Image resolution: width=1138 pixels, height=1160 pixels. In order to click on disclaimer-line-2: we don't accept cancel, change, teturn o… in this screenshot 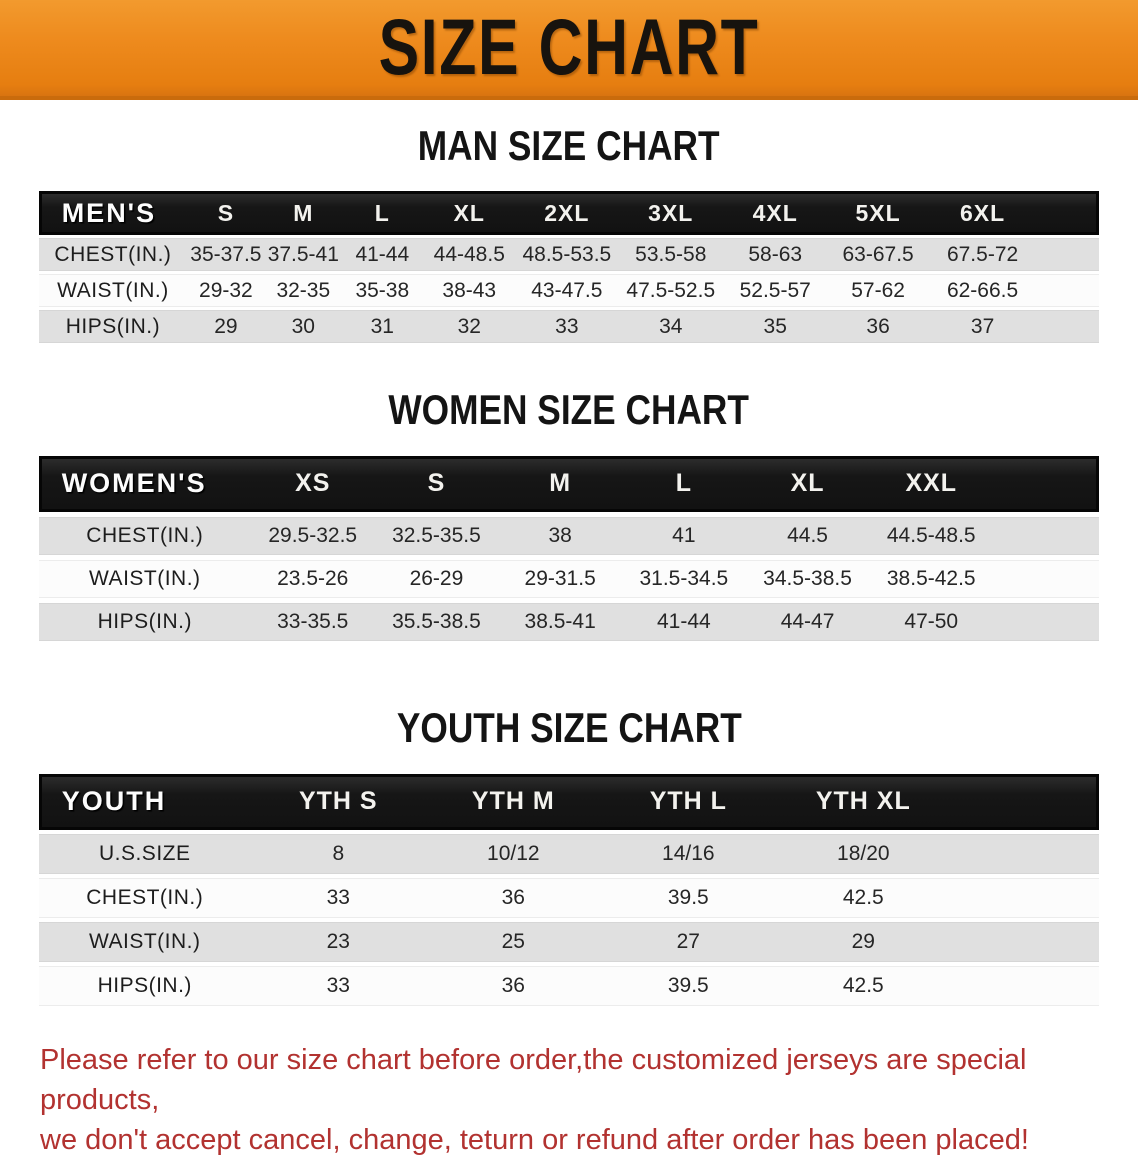, I will do `click(534, 1139)`.